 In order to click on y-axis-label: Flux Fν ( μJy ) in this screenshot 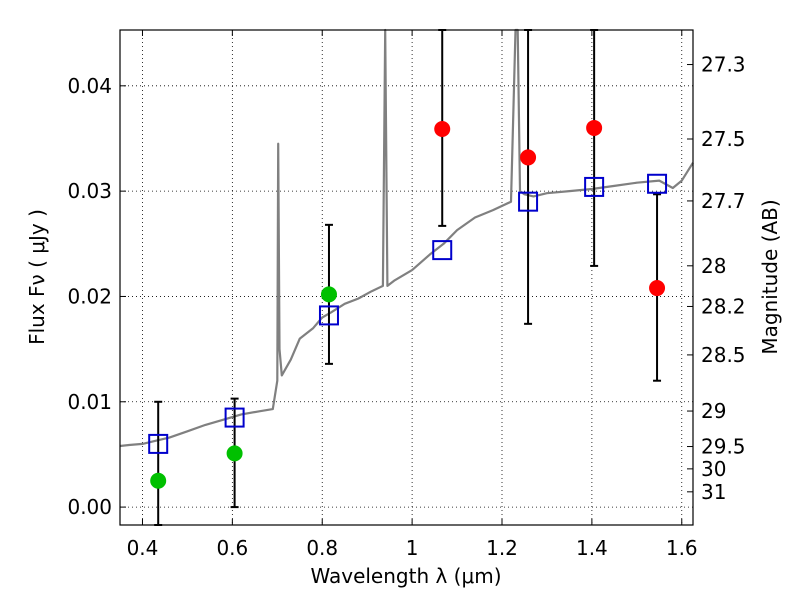, I will do `click(37, 277)`.